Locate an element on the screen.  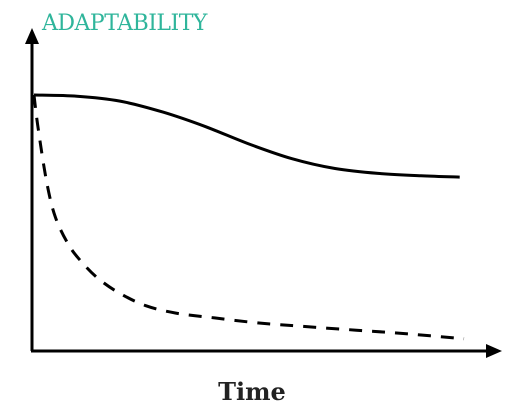
y-axis-label: ADAPTABILITY is located at coordinates (124, 23).